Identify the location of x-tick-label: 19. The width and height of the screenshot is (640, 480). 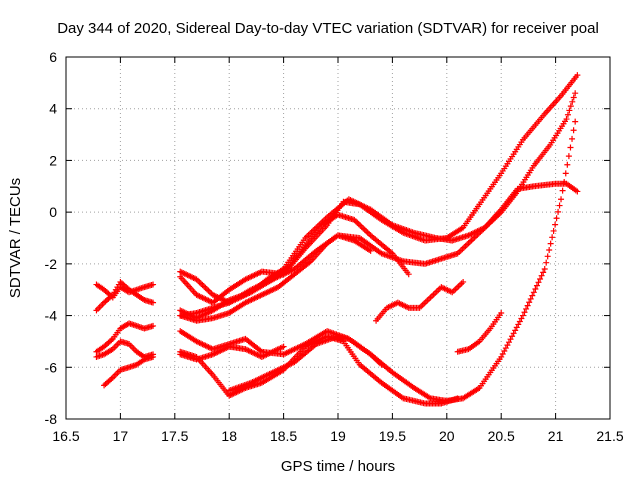
(338, 436).